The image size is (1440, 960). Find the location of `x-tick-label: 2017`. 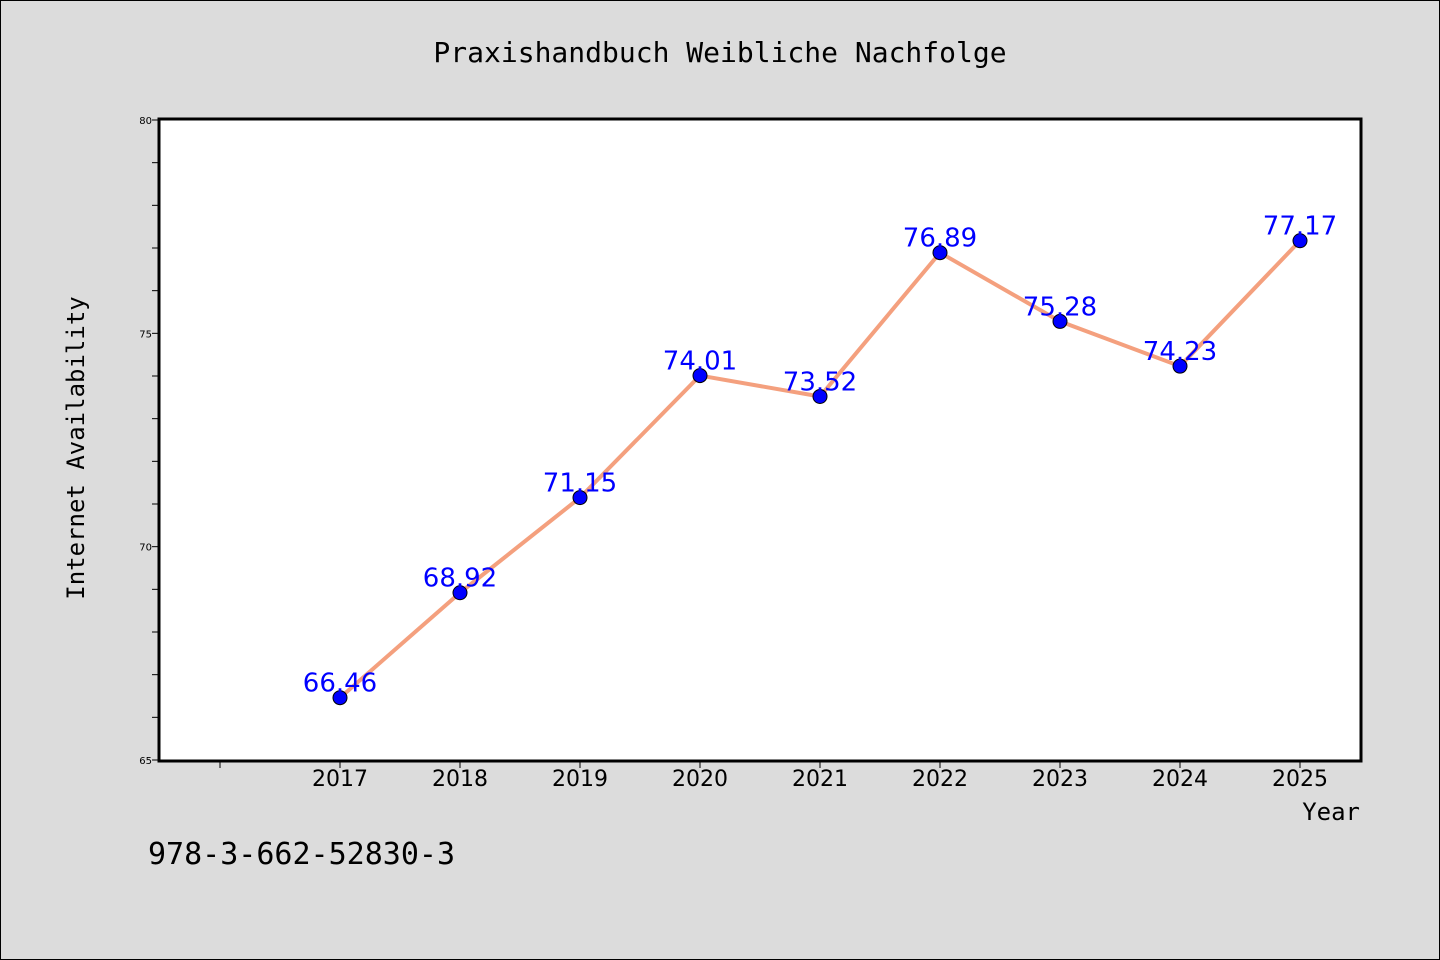

x-tick-label: 2017 is located at coordinates (340, 779).